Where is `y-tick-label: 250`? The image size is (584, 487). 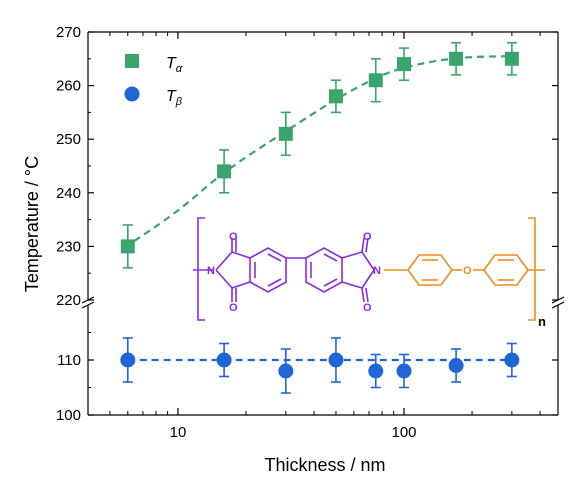 y-tick-label: 250 is located at coordinates (68, 139).